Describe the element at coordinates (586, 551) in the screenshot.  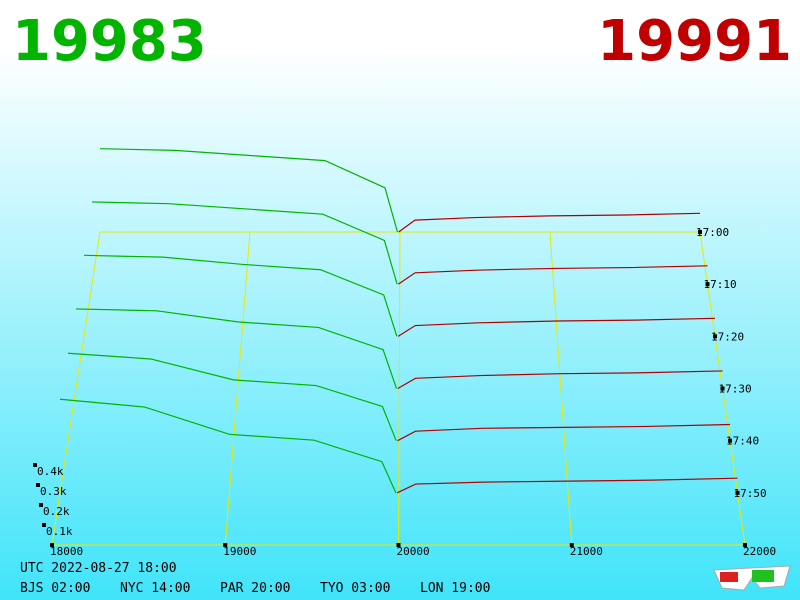
I see `x-tick-label: 21000` at that location.